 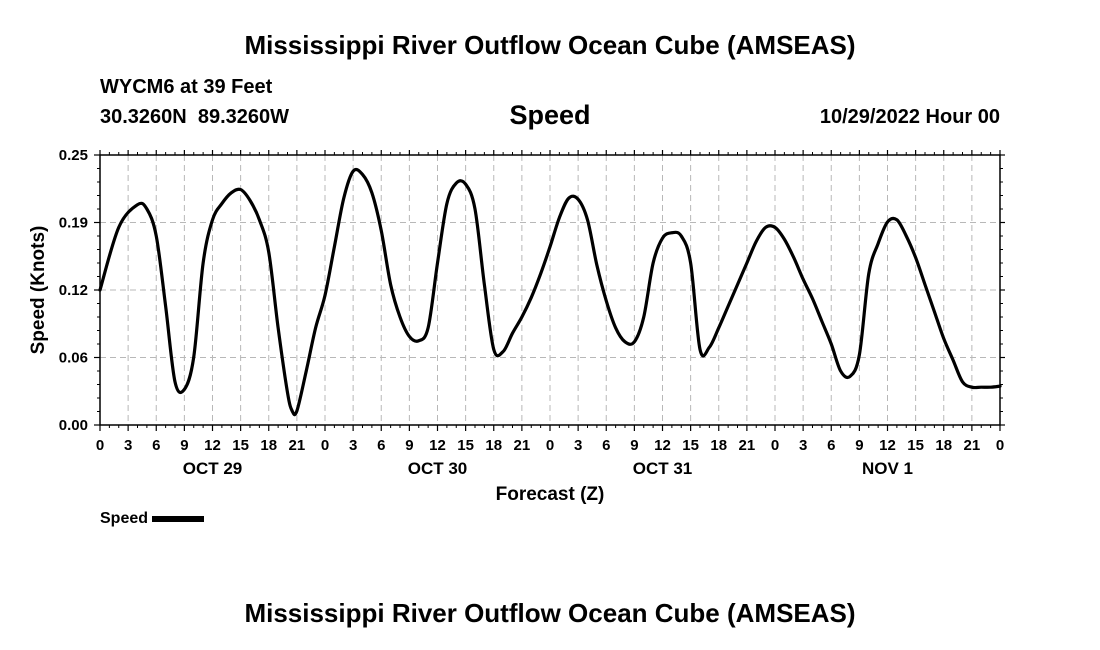 I want to click on legend-swatch, so click(x=178, y=518).